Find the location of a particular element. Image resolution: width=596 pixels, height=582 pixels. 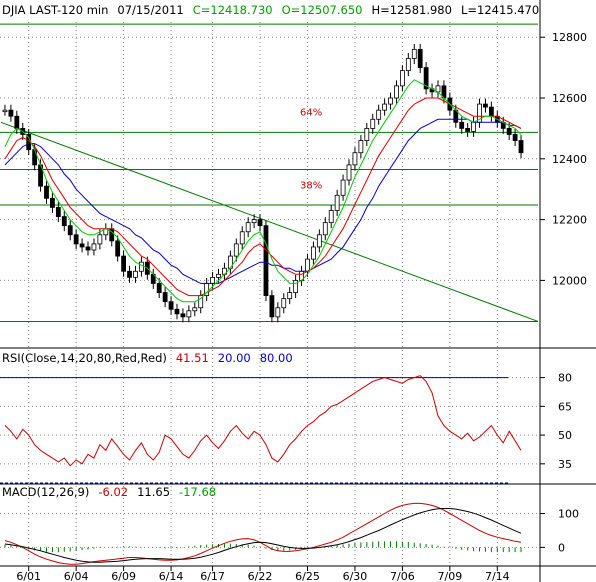

header-value: DJIA LAST-120 min is located at coordinates (55, 10).